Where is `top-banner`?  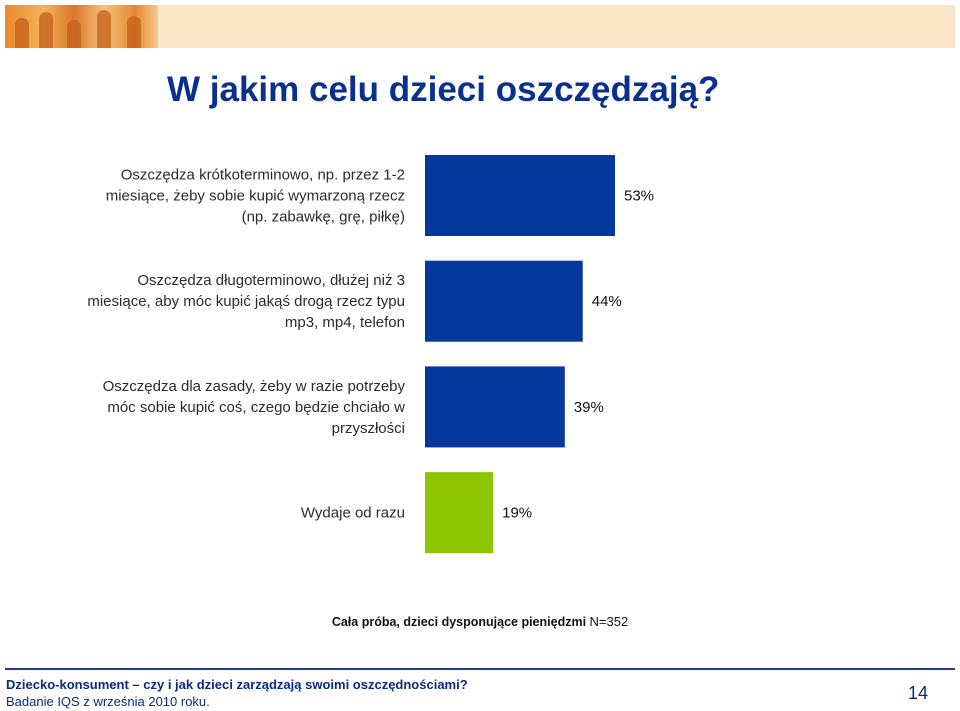 top-banner is located at coordinates (480, 26).